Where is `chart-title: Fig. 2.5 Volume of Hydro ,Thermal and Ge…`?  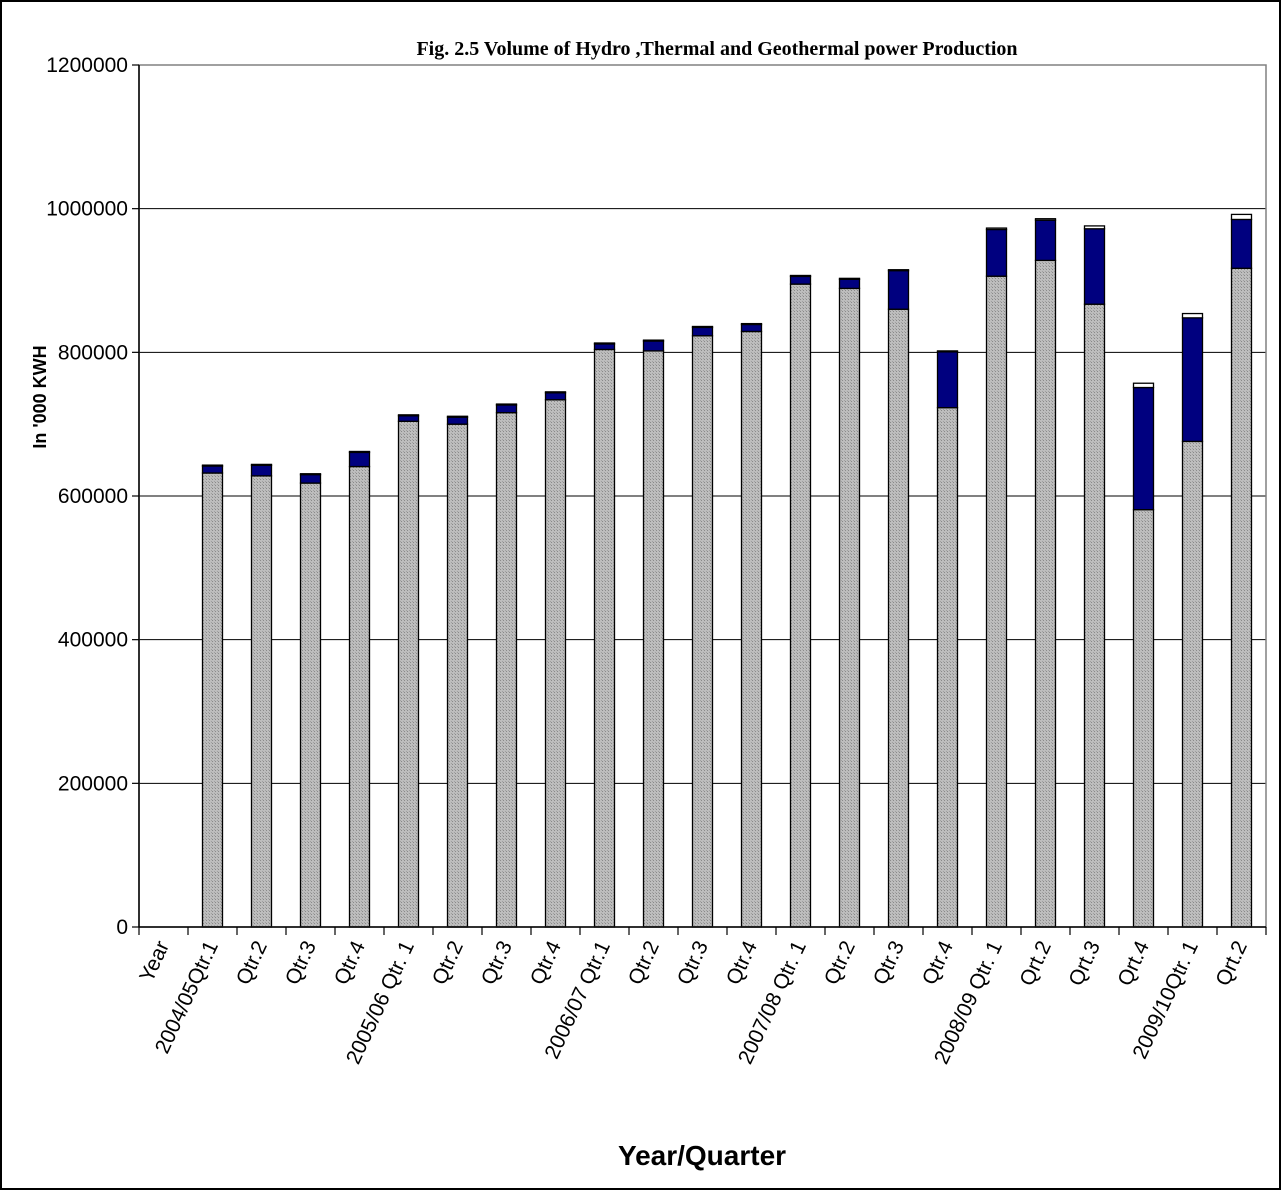
chart-title: Fig. 2.5 Volume of Hydro ,Thermal and Ge… is located at coordinates (716, 49).